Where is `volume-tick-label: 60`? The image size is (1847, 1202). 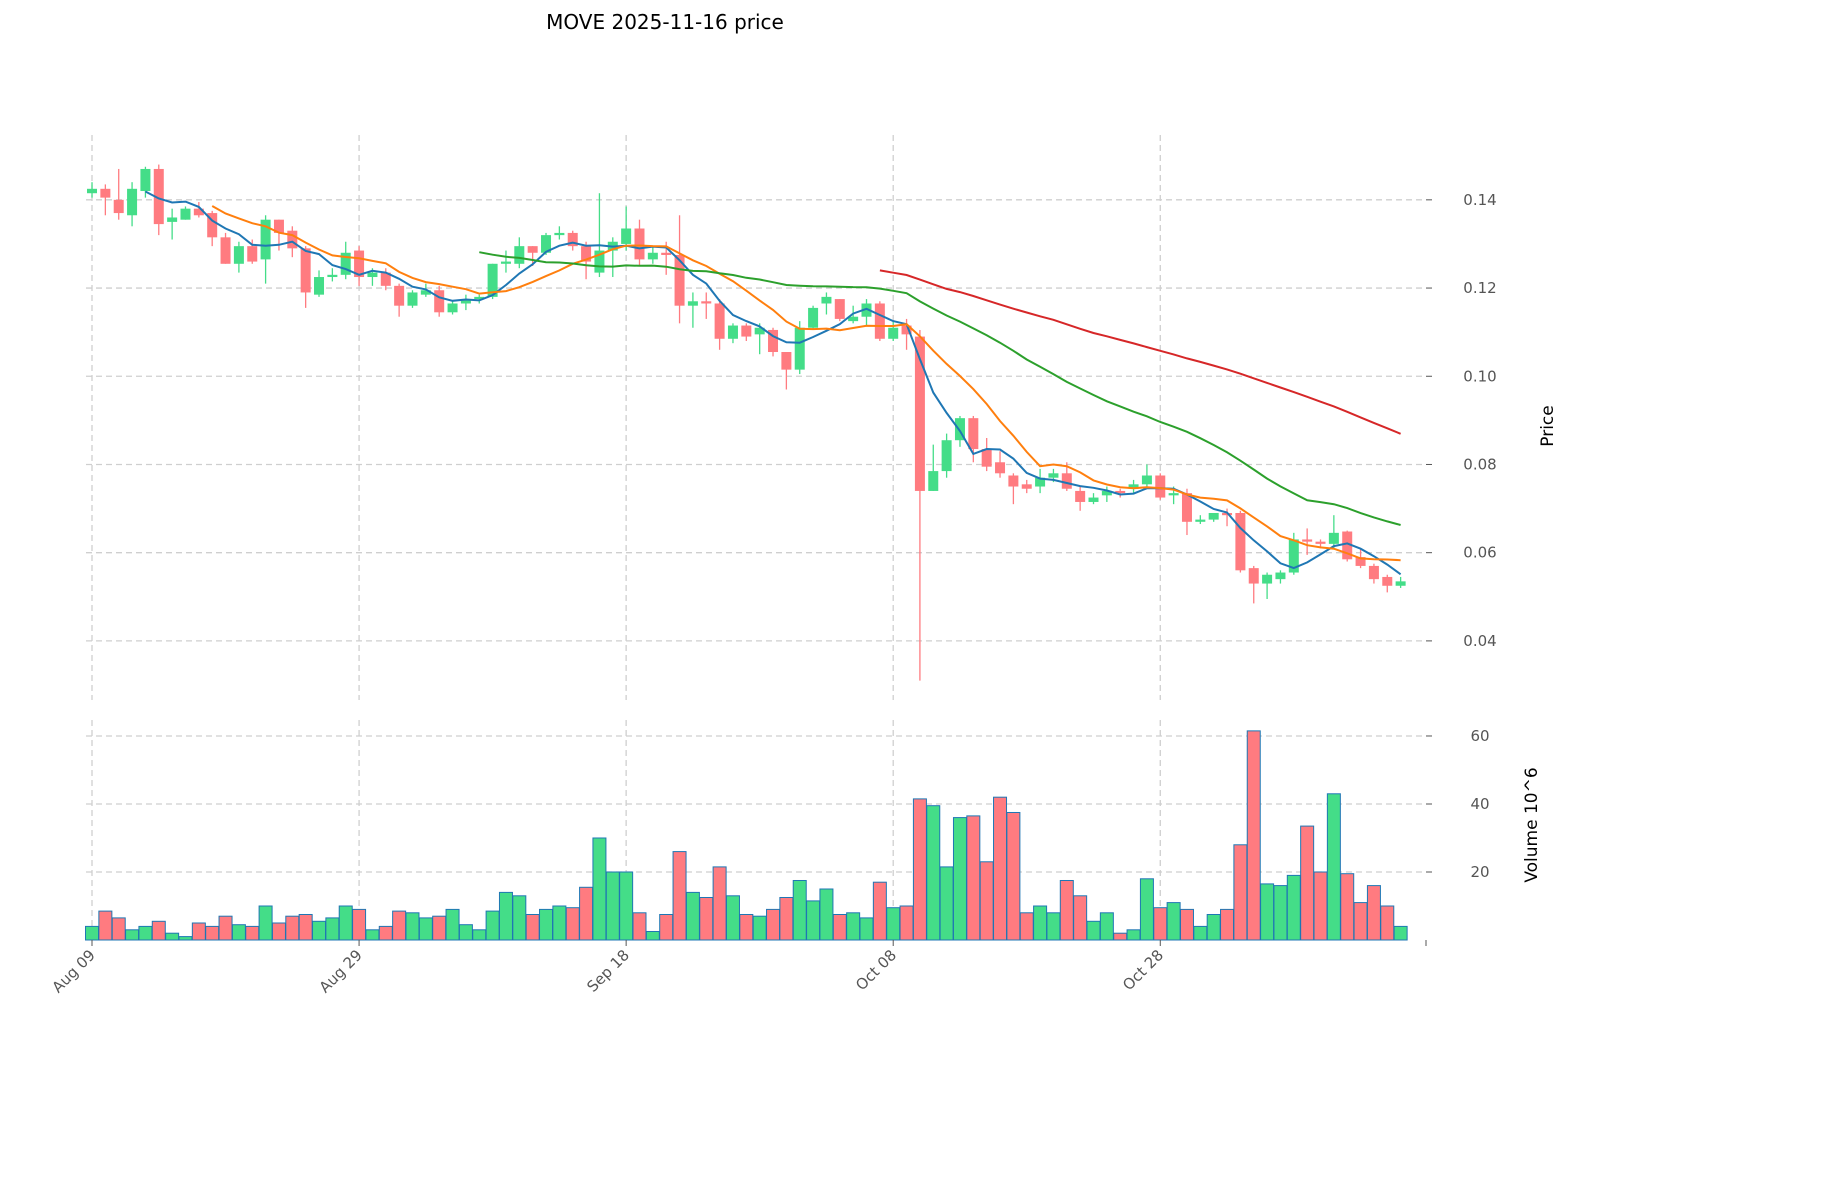
volume-tick-label: 60 is located at coordinates (1479, 736).